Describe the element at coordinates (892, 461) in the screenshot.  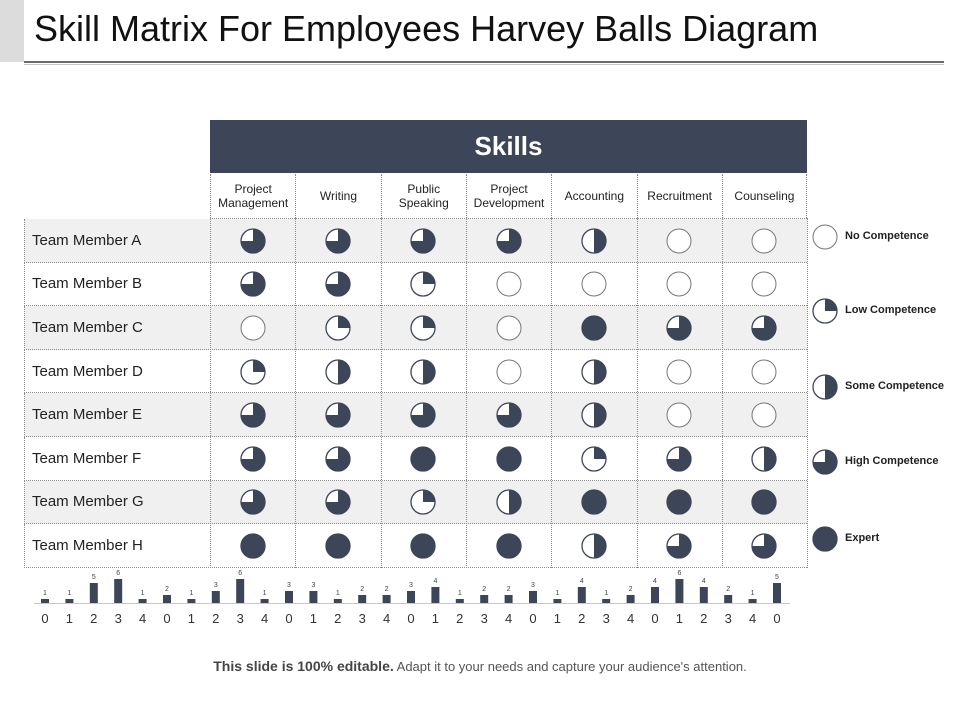
I see `legend-label: High Competence` at that location.